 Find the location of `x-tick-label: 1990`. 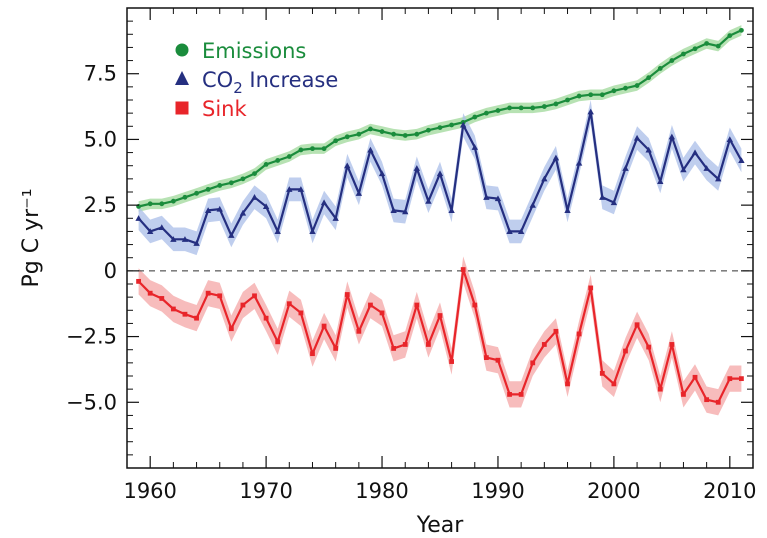

x-tick-label: 1990 is located at coordinates (497, 491).